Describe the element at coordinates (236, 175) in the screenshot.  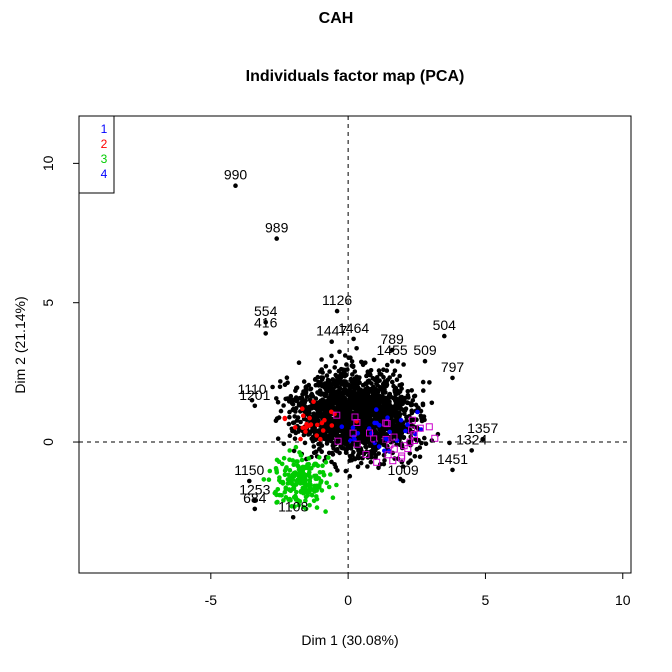
I see `point-label: 990` at that location.